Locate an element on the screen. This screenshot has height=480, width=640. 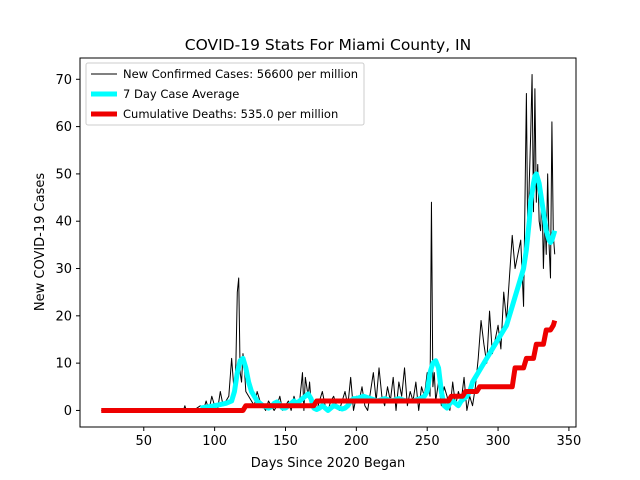
x-tick-label: 150 is located at coordinates (285, 441).